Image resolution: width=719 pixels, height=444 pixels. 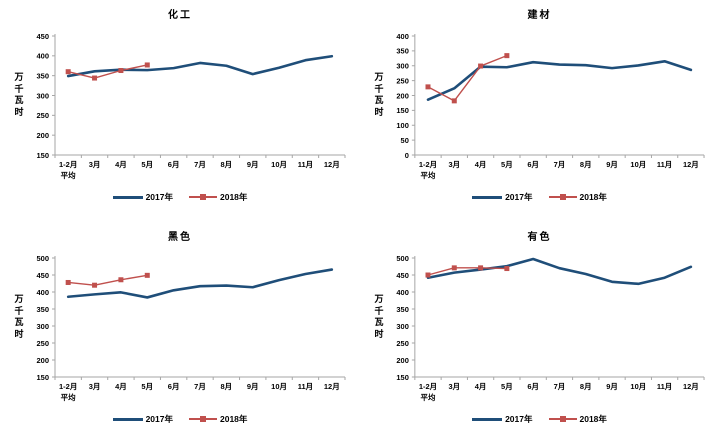 What do you see at coordinates (42, 258) in the screenshot?
I see `svg-text: 500` at bounding box center [42, 258].